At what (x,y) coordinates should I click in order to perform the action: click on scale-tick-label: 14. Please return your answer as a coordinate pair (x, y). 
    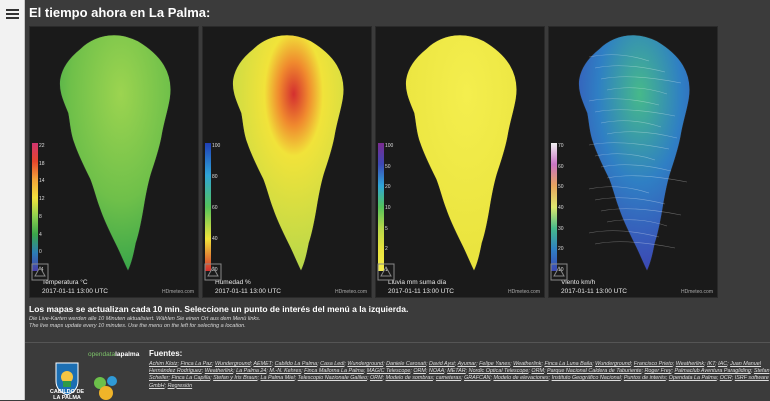
    Looking at the image, I should click on (42, 181).